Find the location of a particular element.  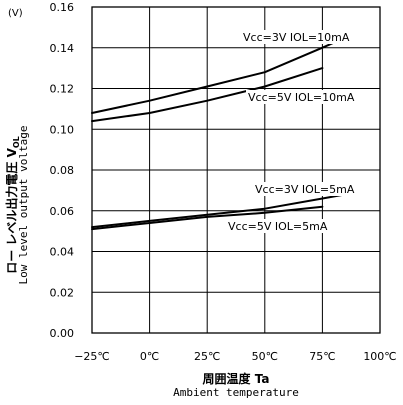

y-tick-labels: 0.00 0.02 0.04 0.06 0.08 0.10 0.12 0.14 0.16 is located at coordinates (62, 170).